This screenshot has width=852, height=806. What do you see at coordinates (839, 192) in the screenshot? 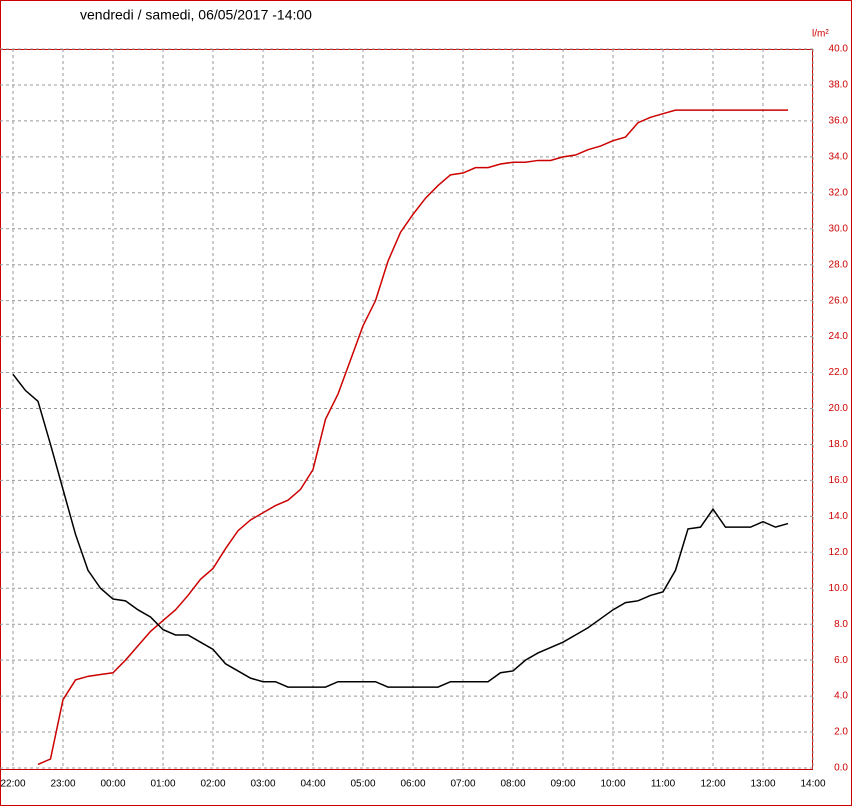
I see `y-tick-label: 32.0` at bounding box center [839, 192].